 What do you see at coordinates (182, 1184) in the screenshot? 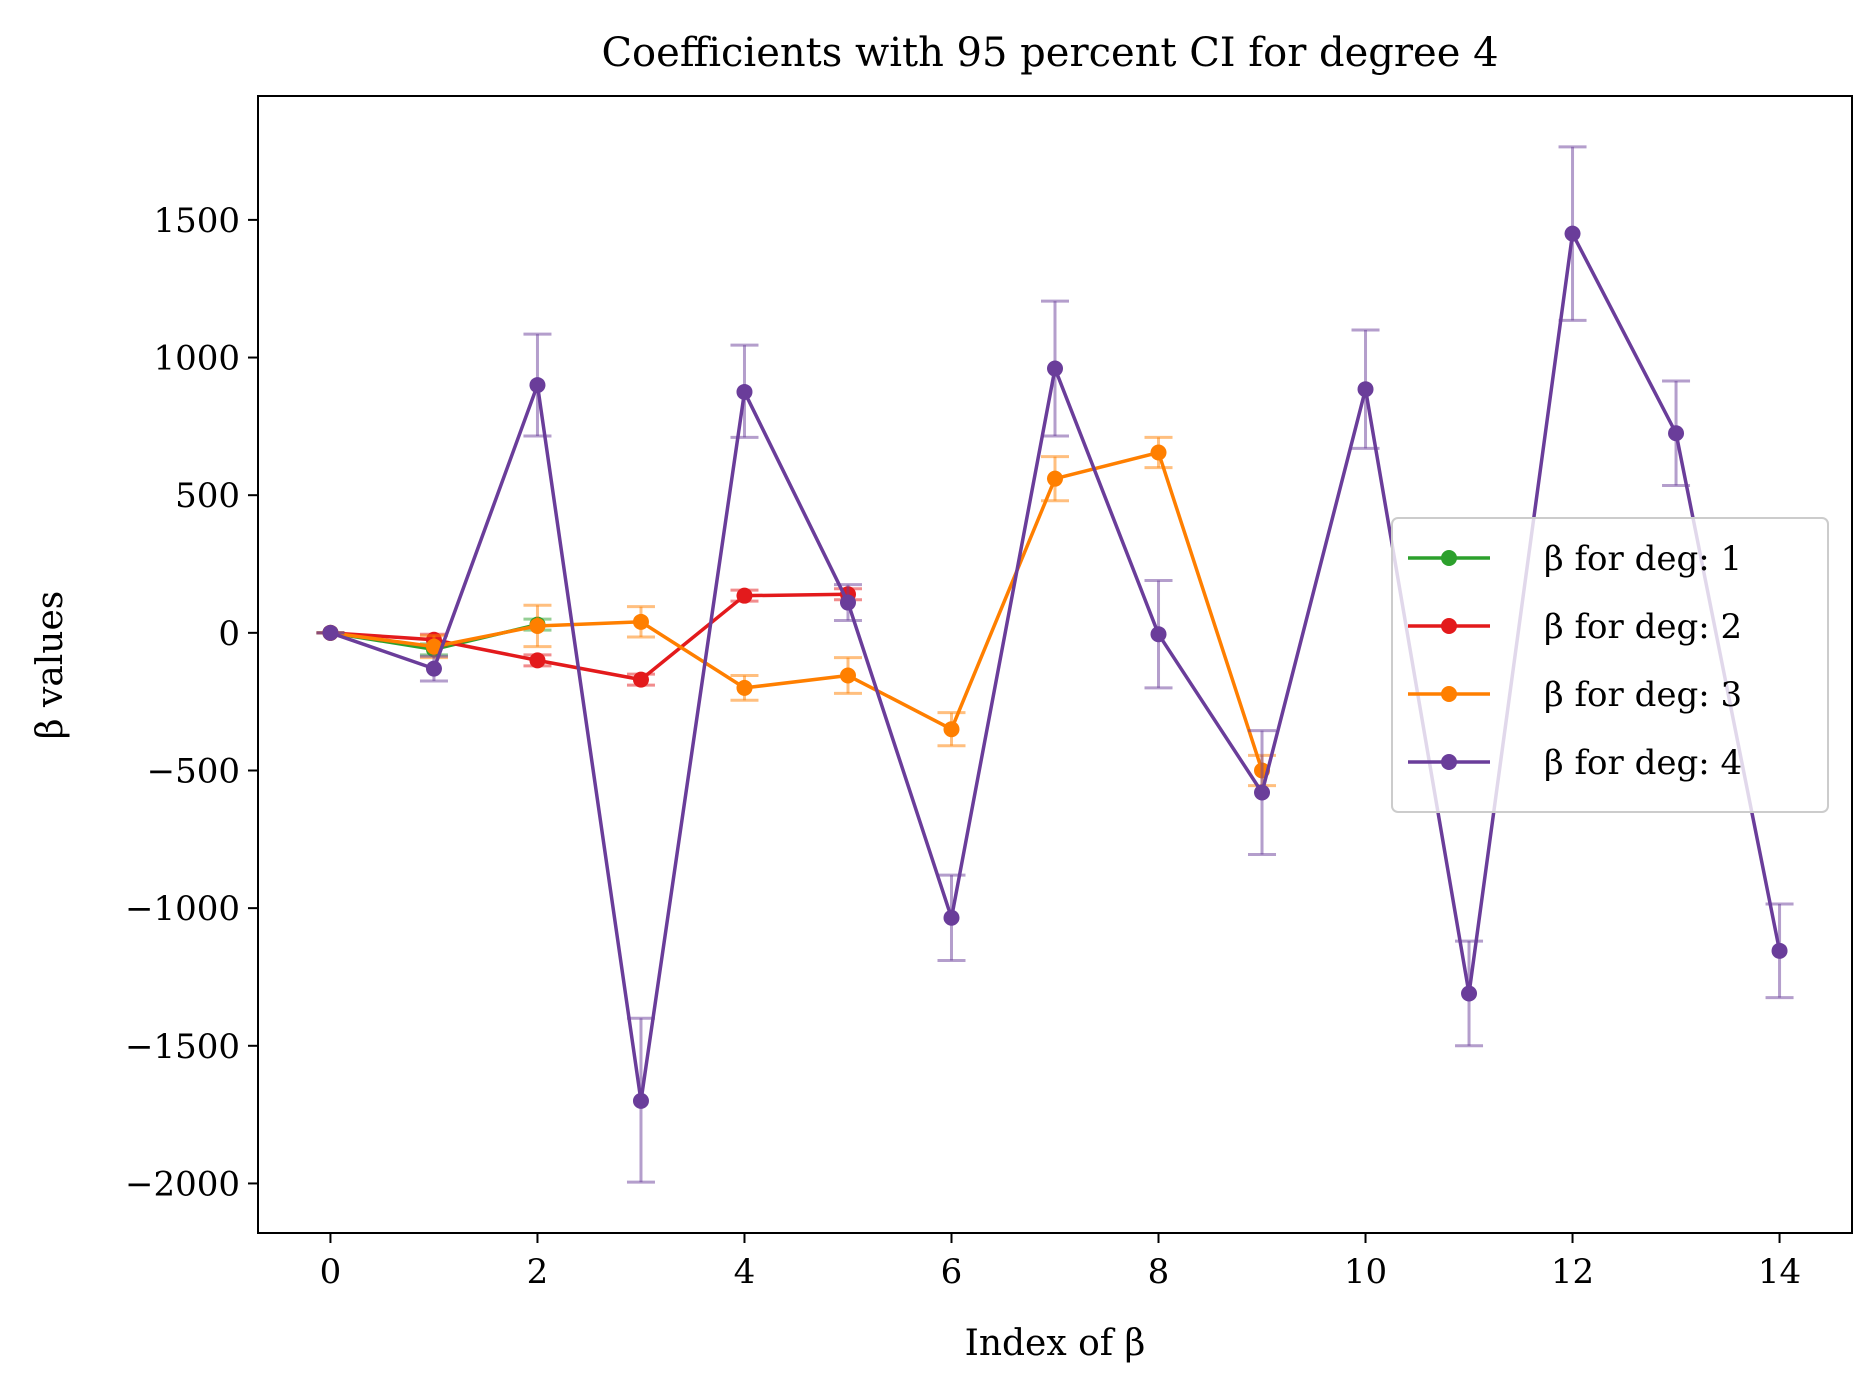
I see `y-tick-label: −2000` at bounding box center [182, 1184].